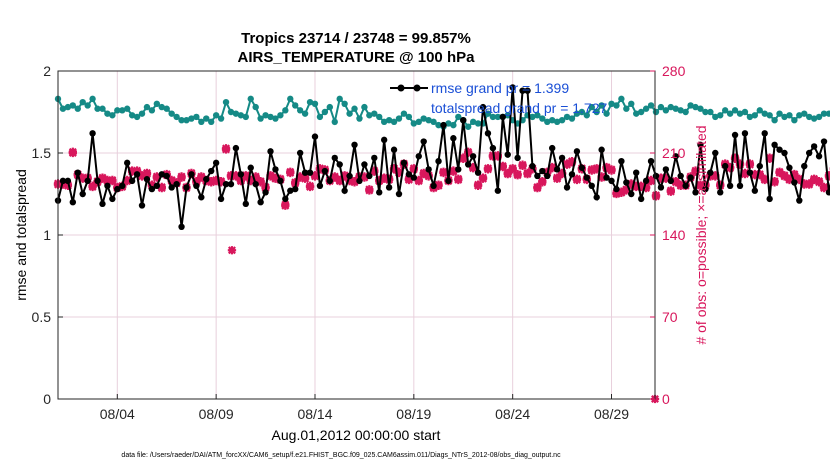  What do you see at coordinates (117, 414) in the screenshot?
I see `x-tick-label-0: 08/04` at bounding box center [117, 414].